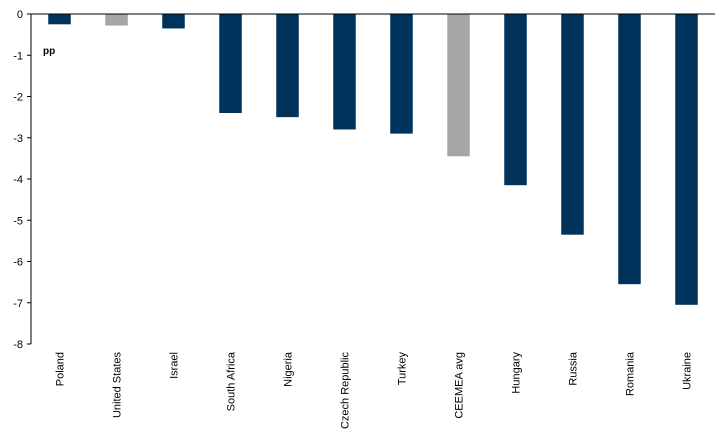 The image size is (720, 445). What do you see at coordinates (18, 98) in the screenshot?
I see `y-tick-label: -2` at bounding box center [18, 98].